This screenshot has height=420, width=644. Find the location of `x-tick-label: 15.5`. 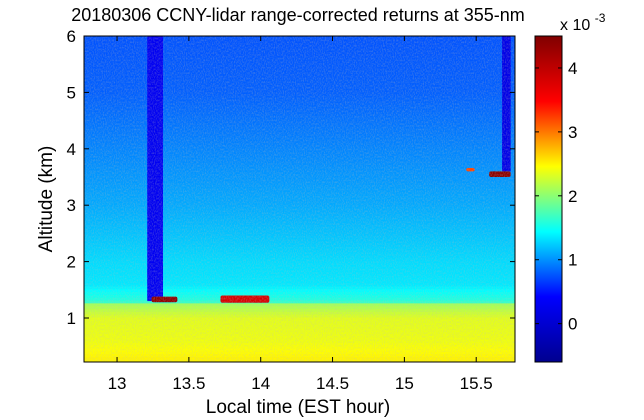

x-tick-label: 15.5 is located at coordinates (476, 383).